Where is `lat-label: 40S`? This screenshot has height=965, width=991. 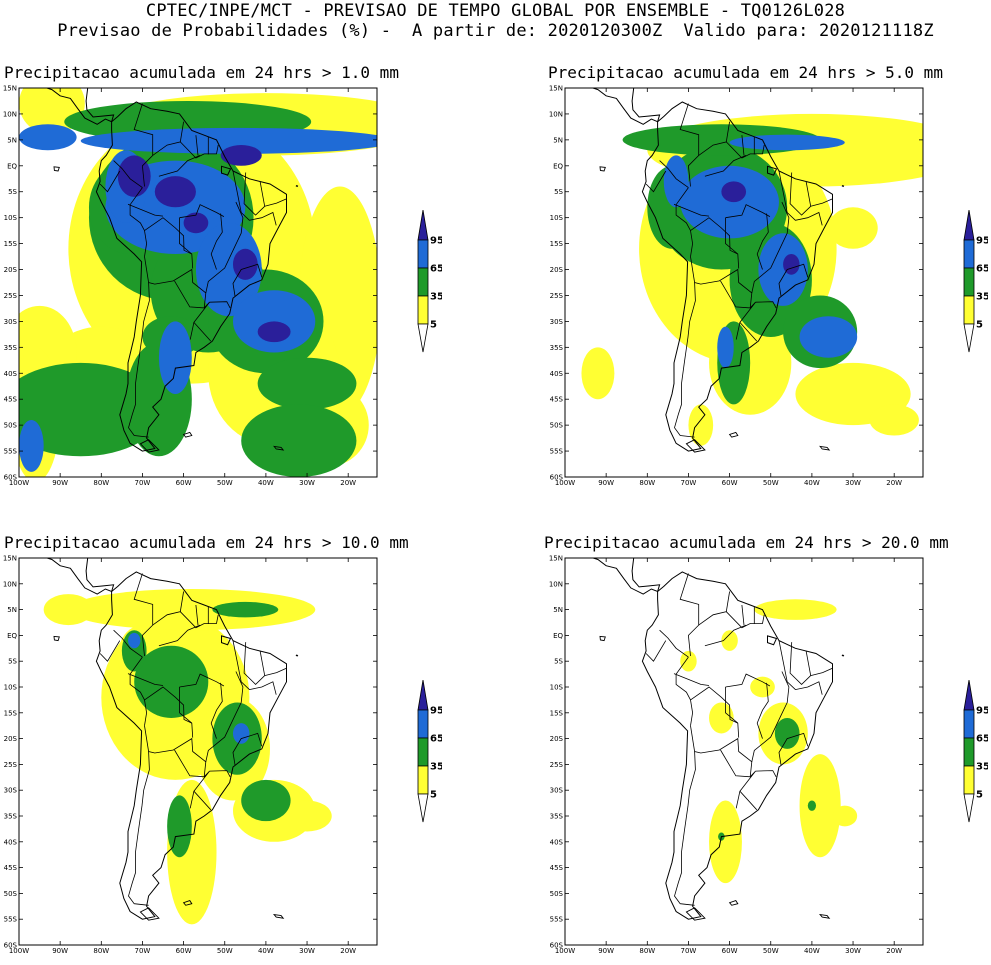
lat-label: 40S is located at coordinates (557, 374).